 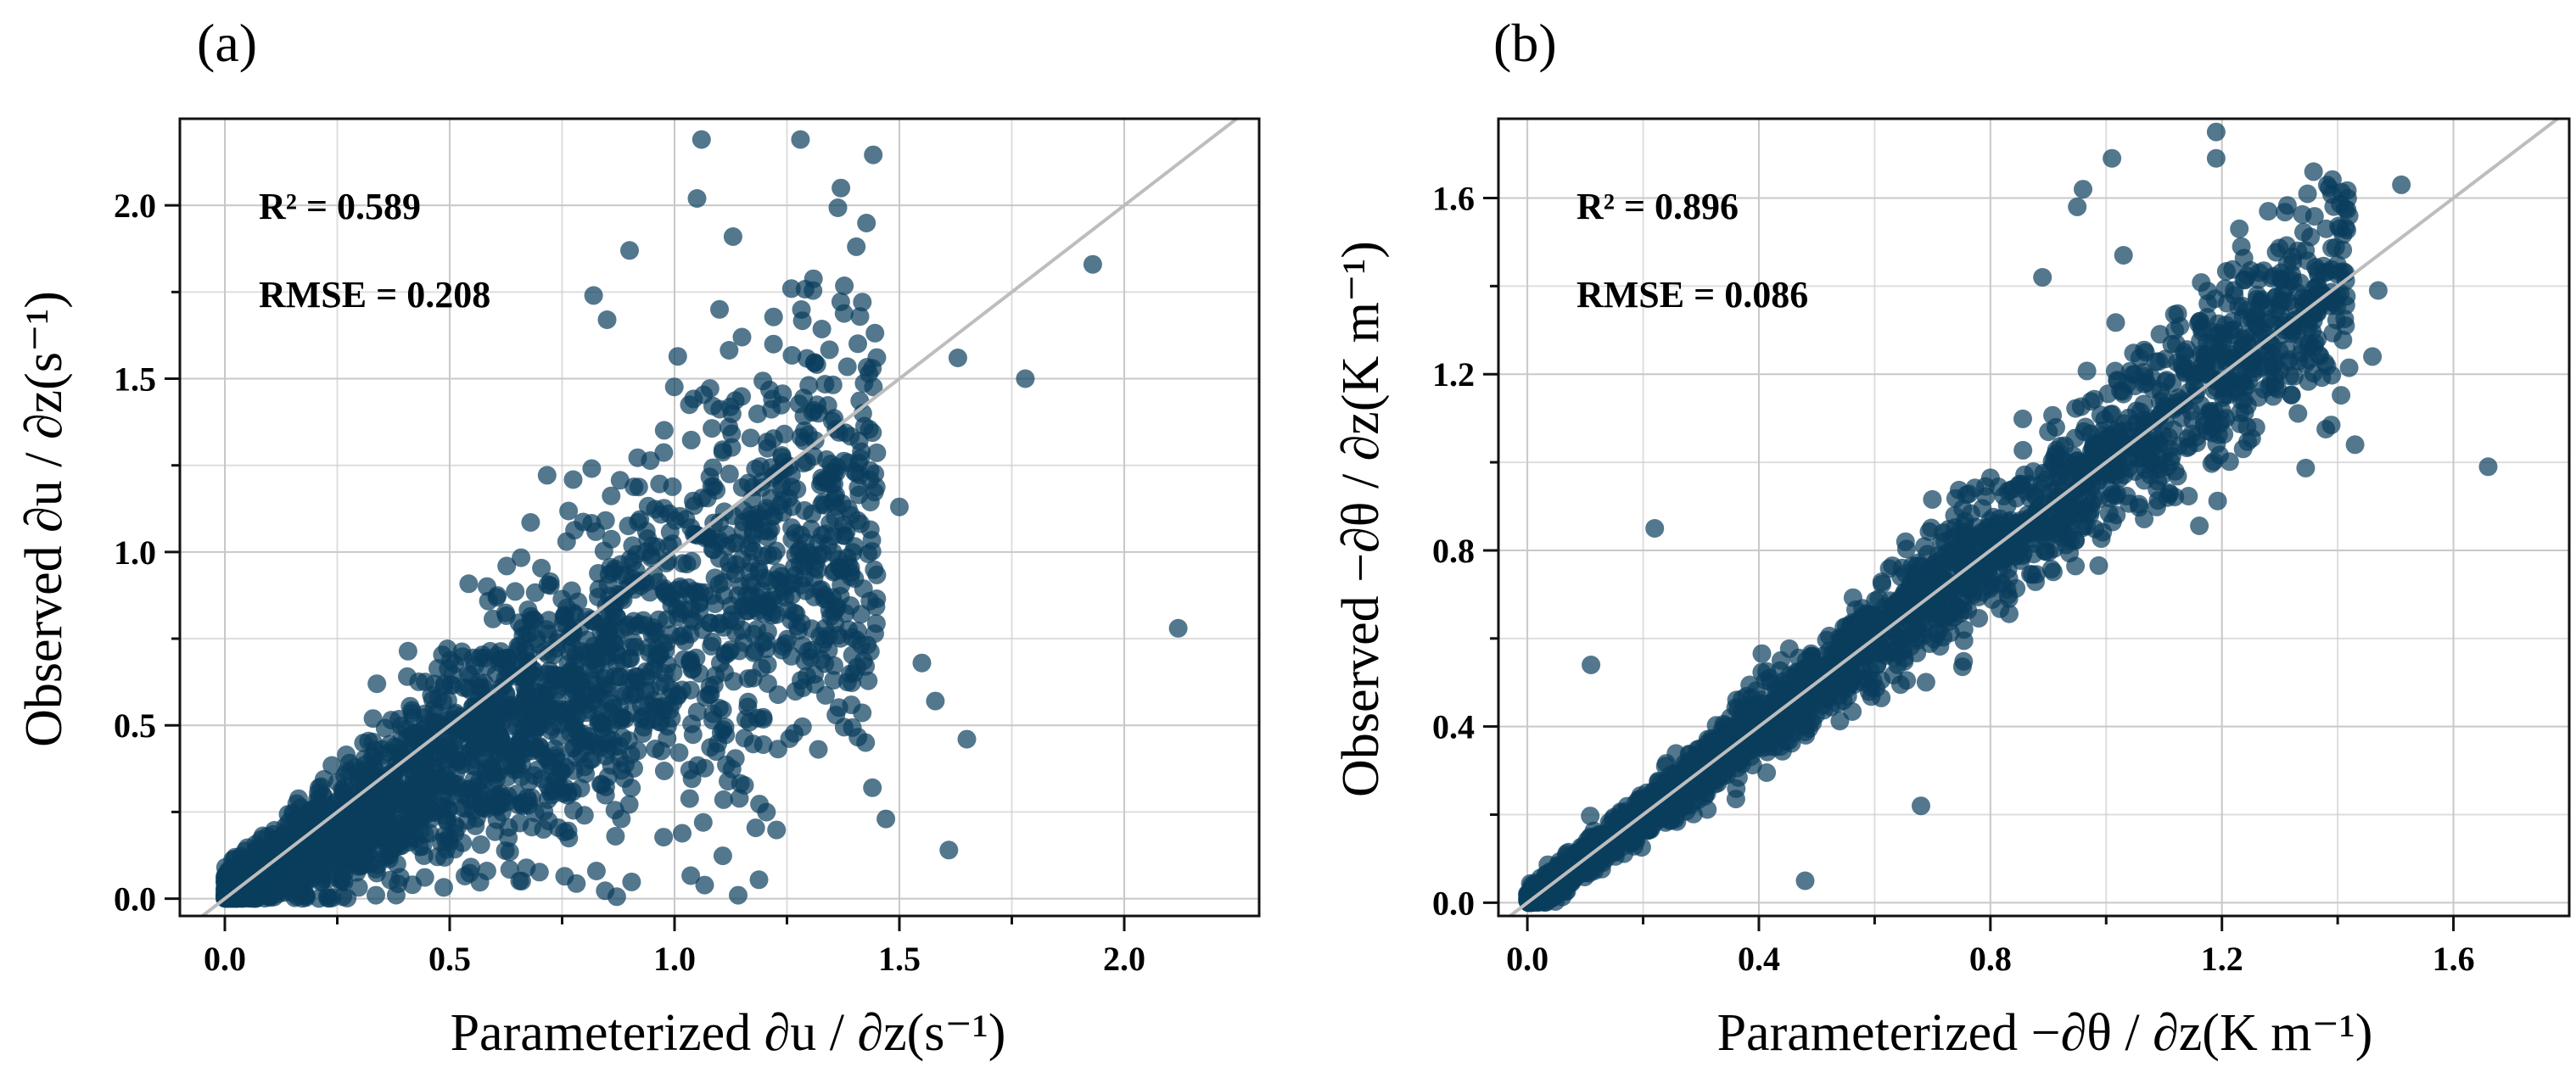 I want to click on panel-a-r2-annotation: R² = 0.589, so click(x=340, y=206).